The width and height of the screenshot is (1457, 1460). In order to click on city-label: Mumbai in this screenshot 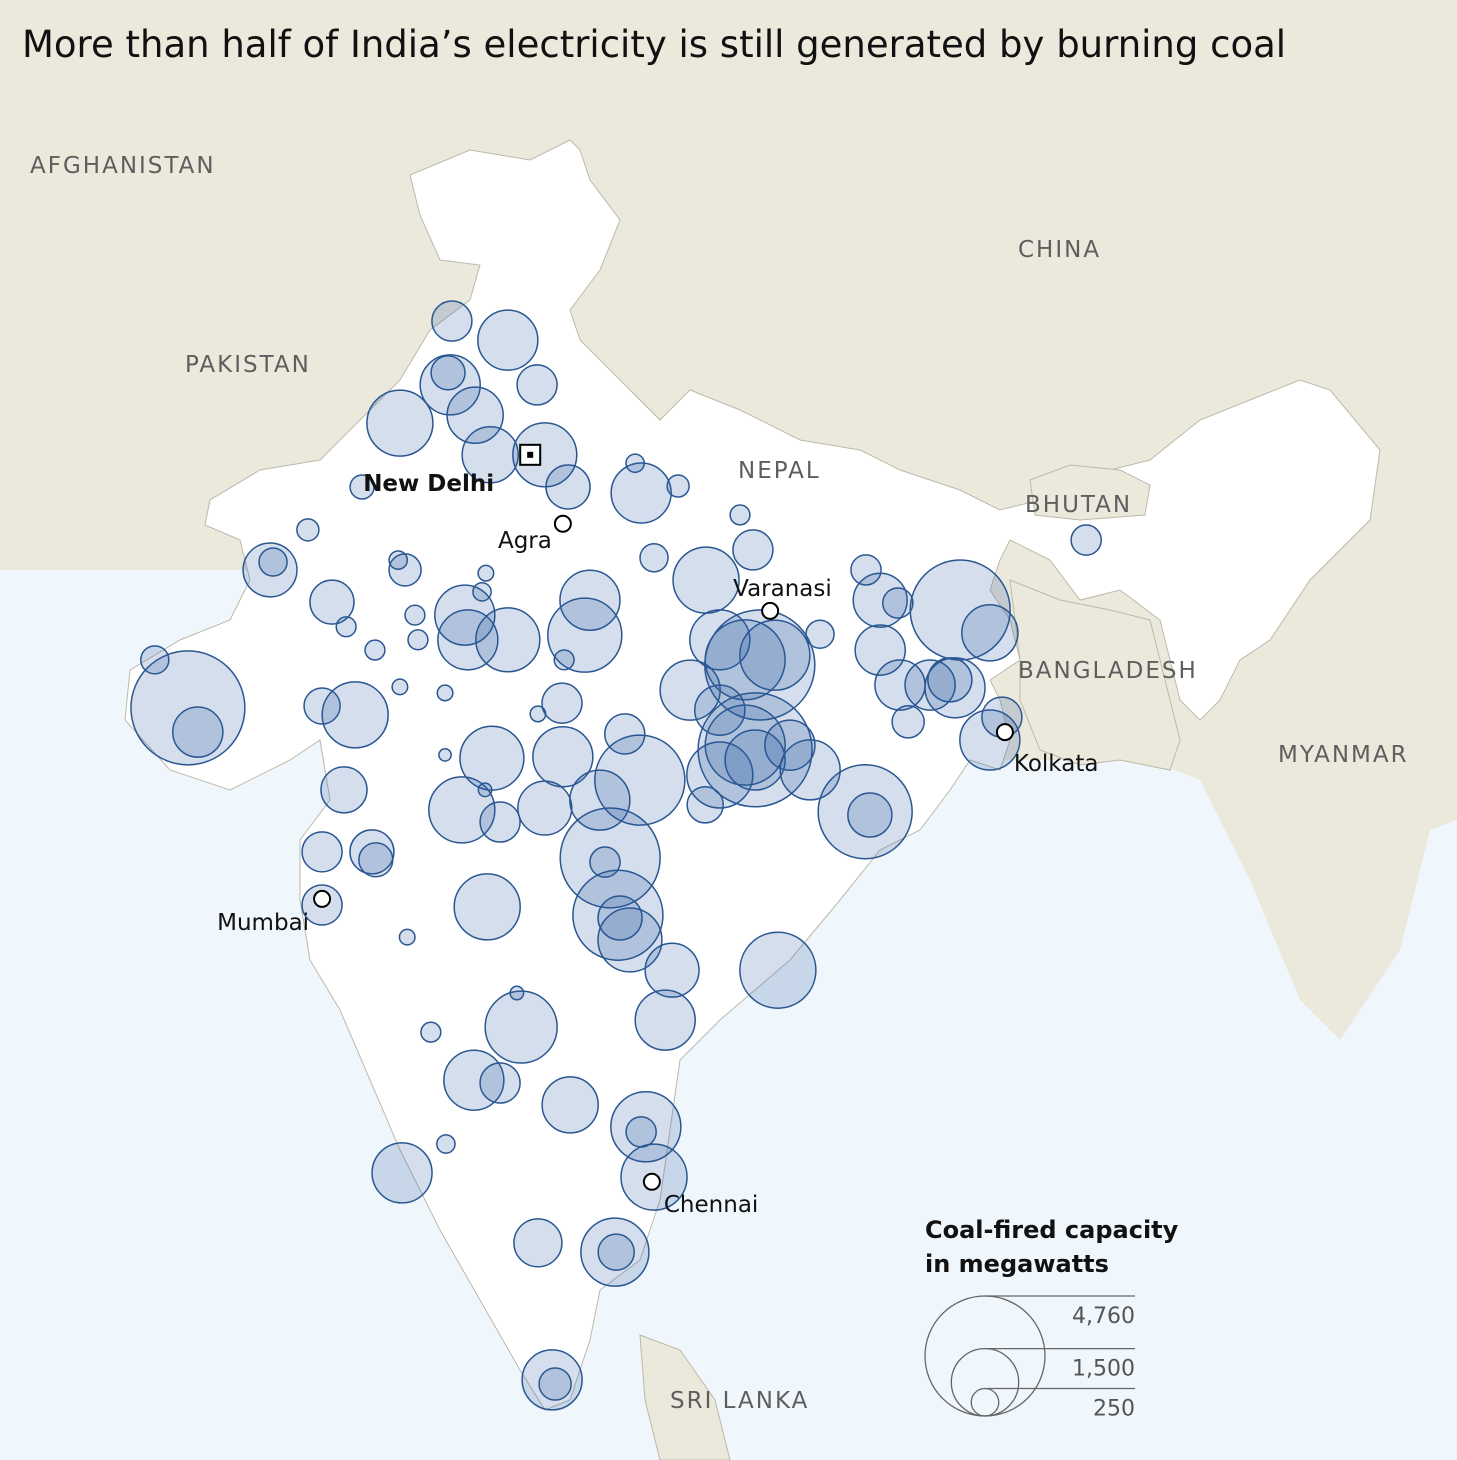, I will do `click(263, 923)`.